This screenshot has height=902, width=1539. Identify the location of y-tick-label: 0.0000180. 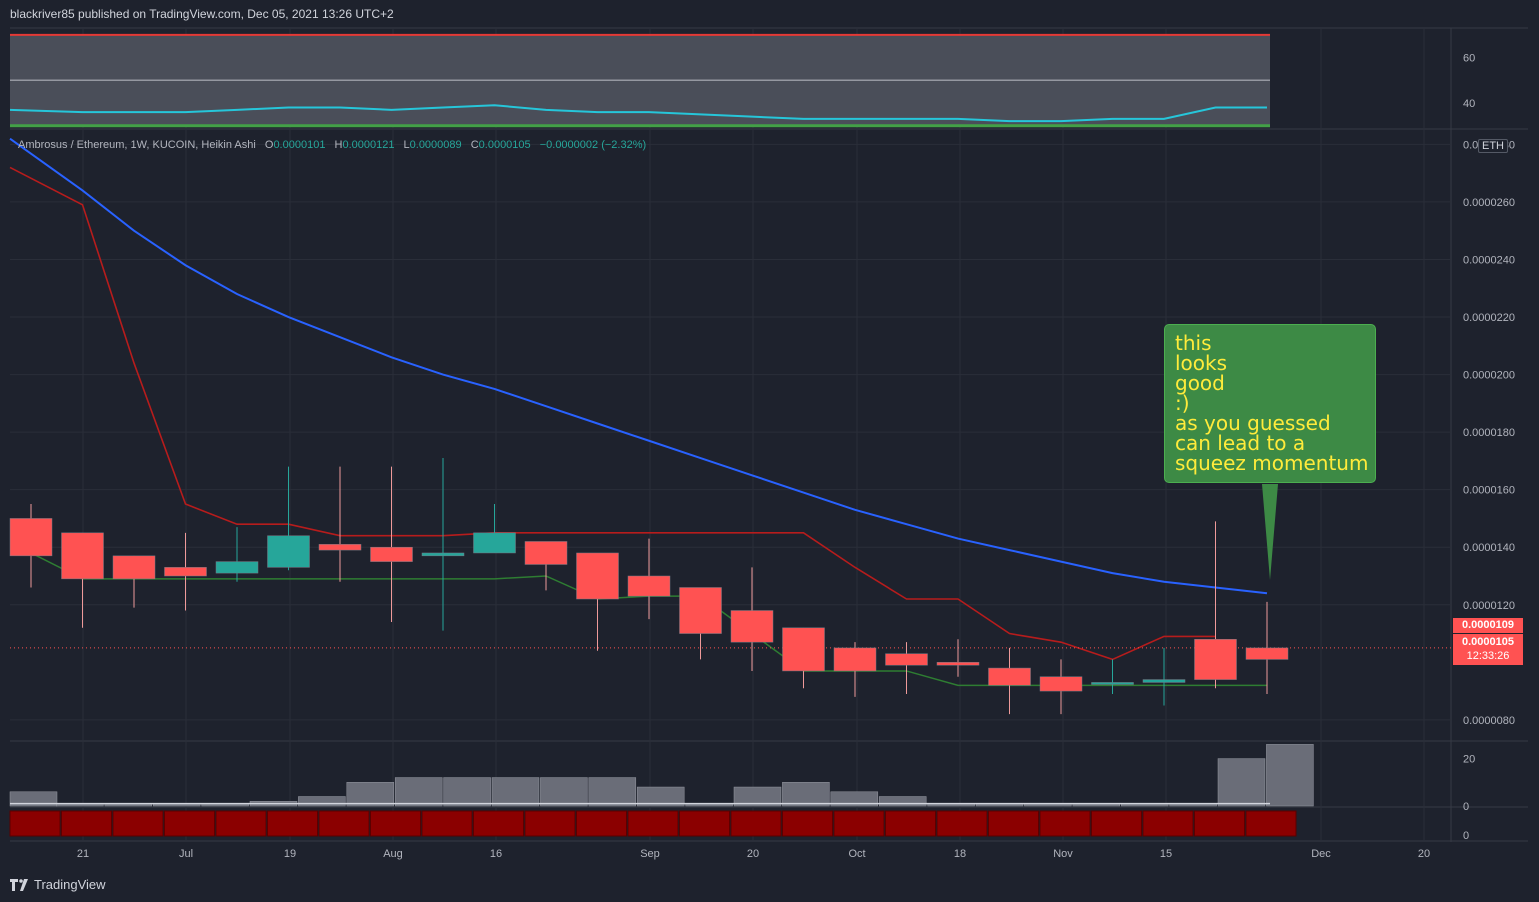
(1489, 433).